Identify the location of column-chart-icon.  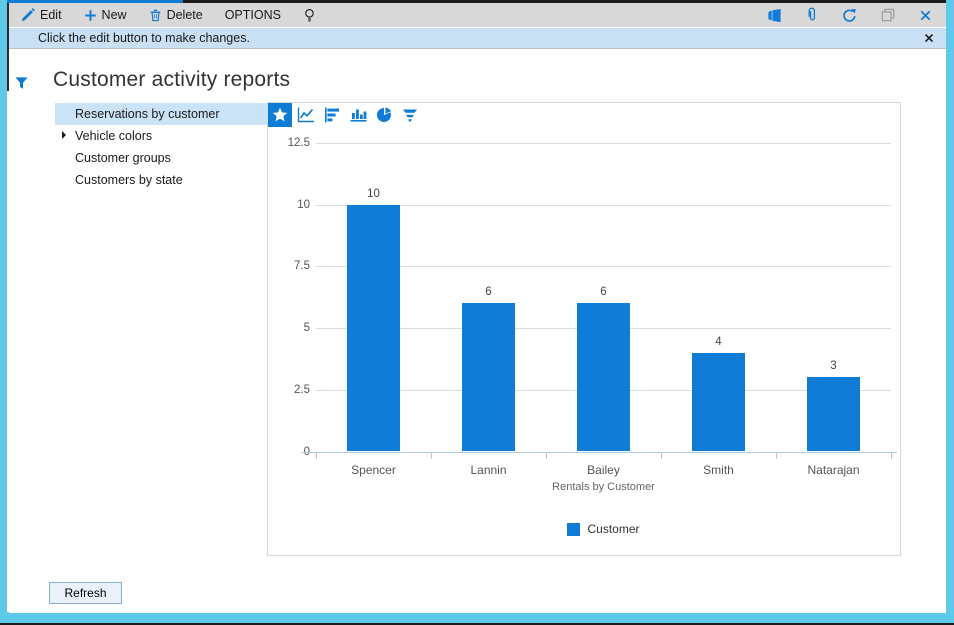
(358, 115).